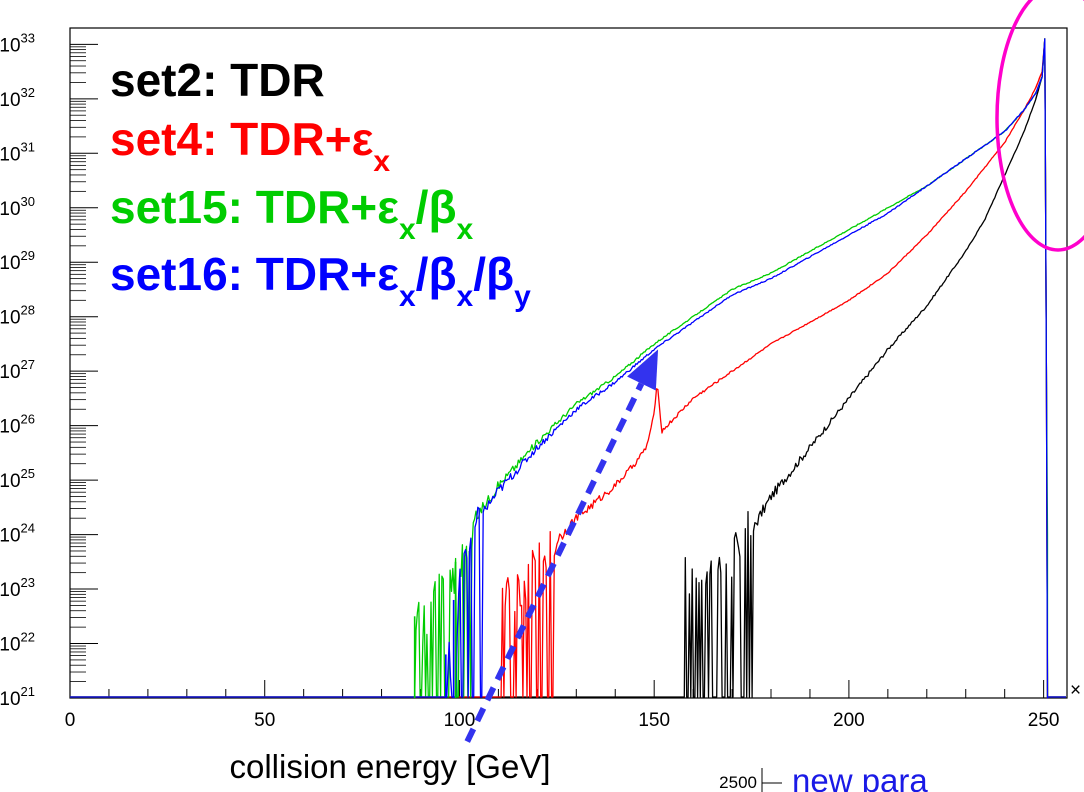 Image resolution: width=1084 pixels, height=792 pixels. Describe the element at coordinates (28, 92) in the screenshot. I see `y-tick-exponent: 32` at that location.